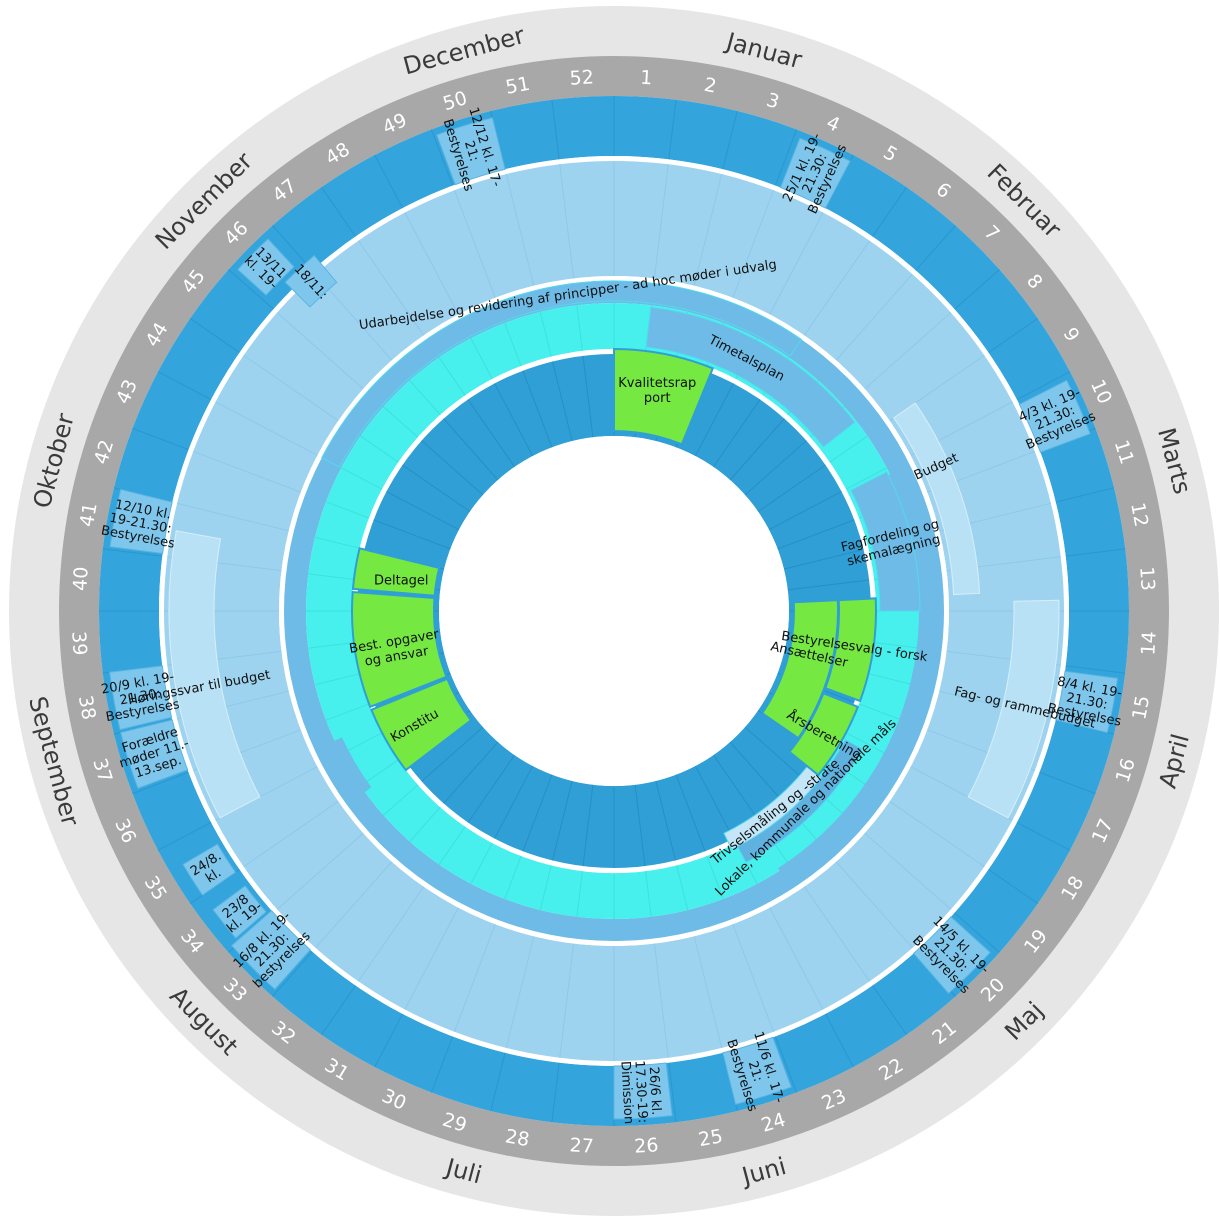 This screenshot has width=1220, height=1220. I want to click on event-week34-box, so click(239, 912).